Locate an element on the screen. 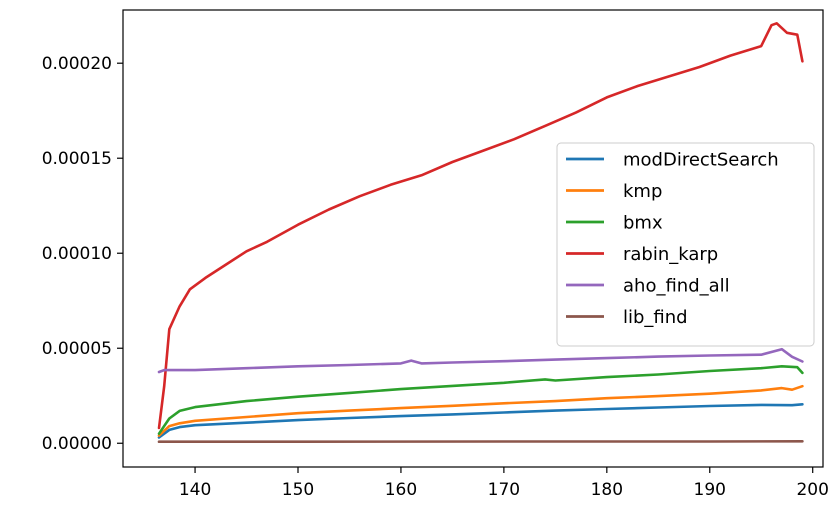 Image resolution: width=838 pixels, height=510 pixels. x-tick-label: 170 is located at coordinates (504, 490).